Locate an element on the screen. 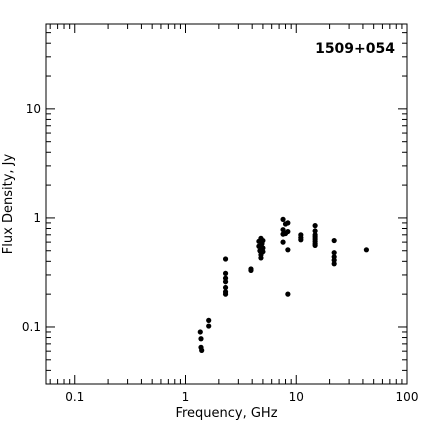  y-tick-label: 10 is located at coordinates (33, 109).